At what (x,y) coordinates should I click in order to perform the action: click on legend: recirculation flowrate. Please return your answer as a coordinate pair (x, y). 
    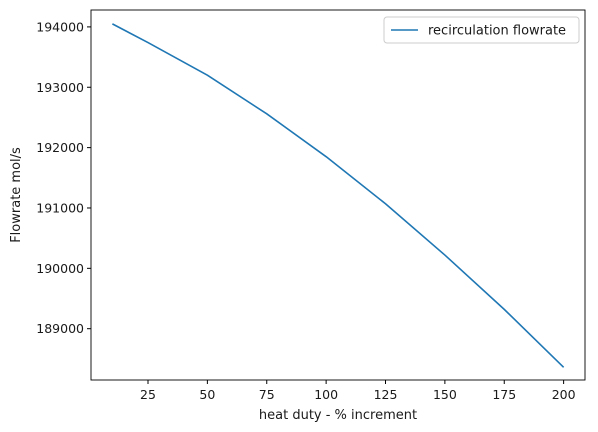
    Looking at the image, I should click on (481, 30).